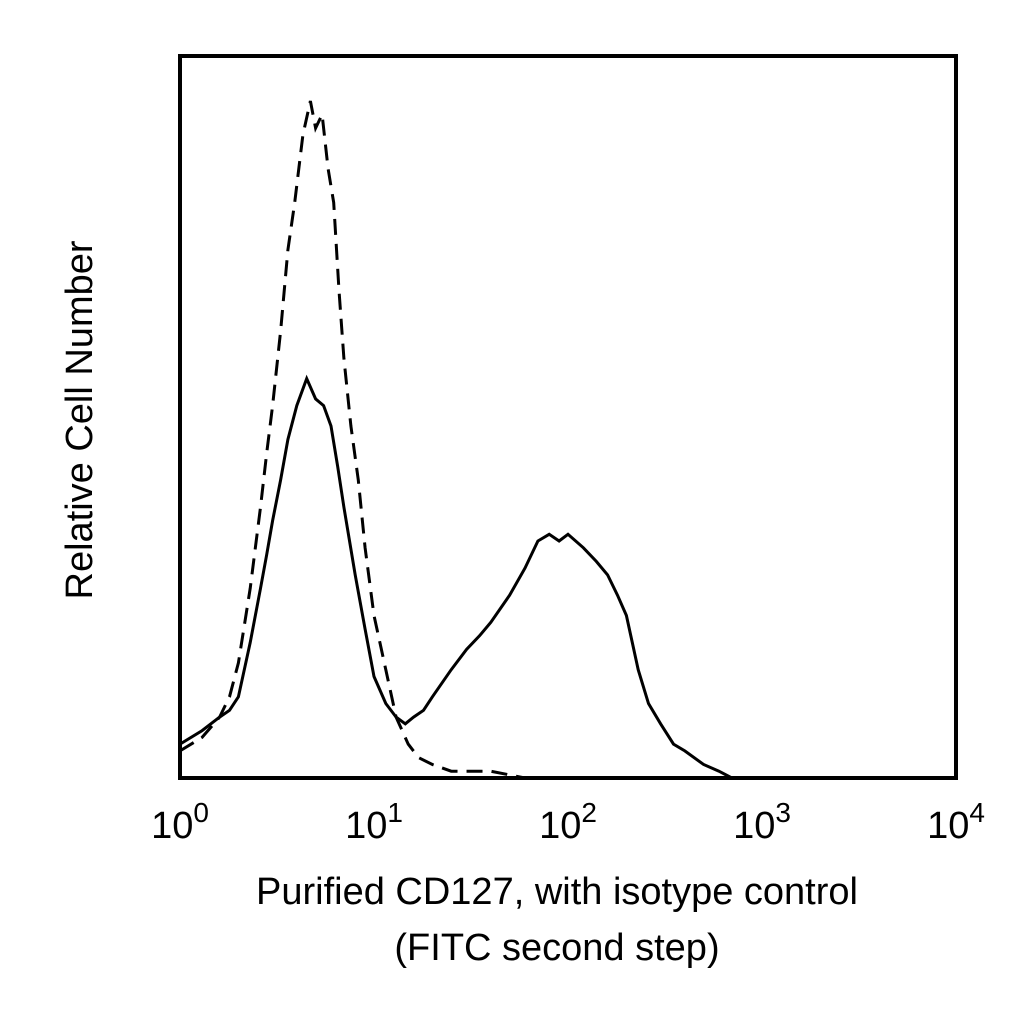  I want to click on x-tick-label: 10⁴, so click(956, 822).